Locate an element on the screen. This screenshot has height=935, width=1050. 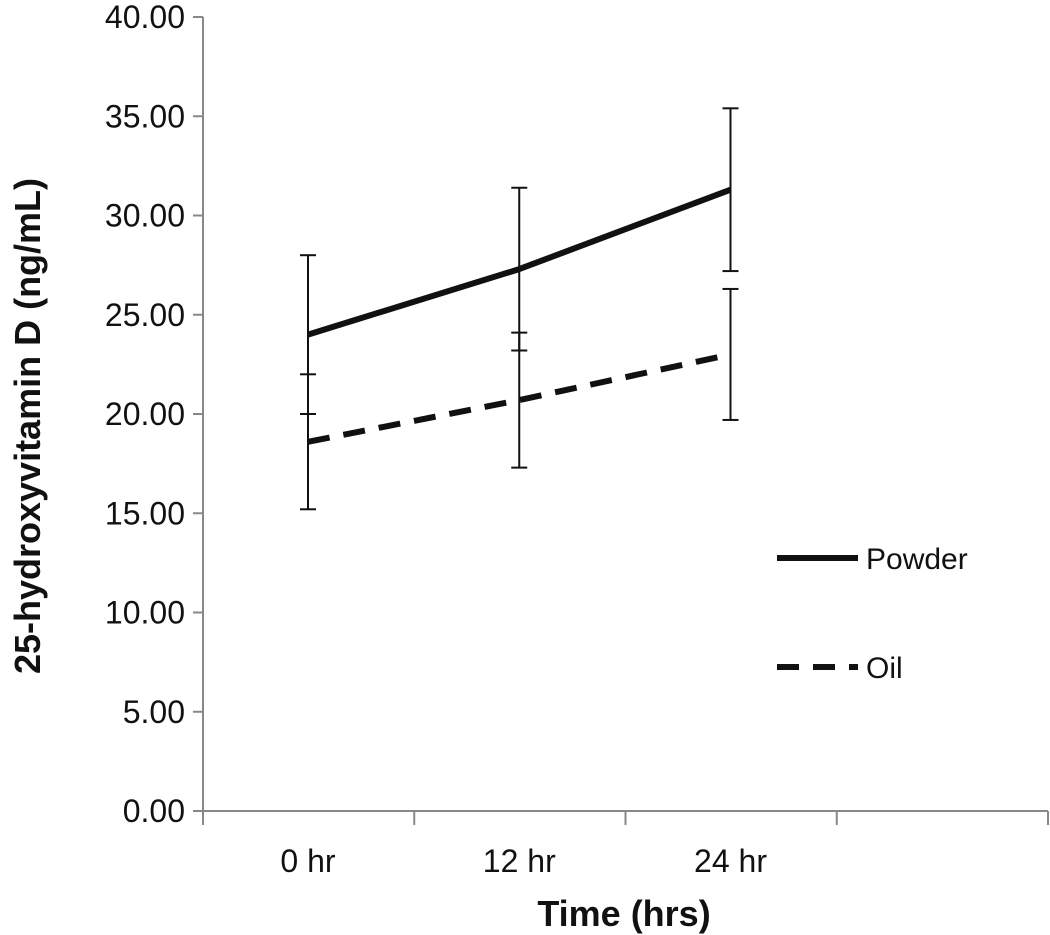
y-tick-label: 15.00 is located at coordinates (145, 513).